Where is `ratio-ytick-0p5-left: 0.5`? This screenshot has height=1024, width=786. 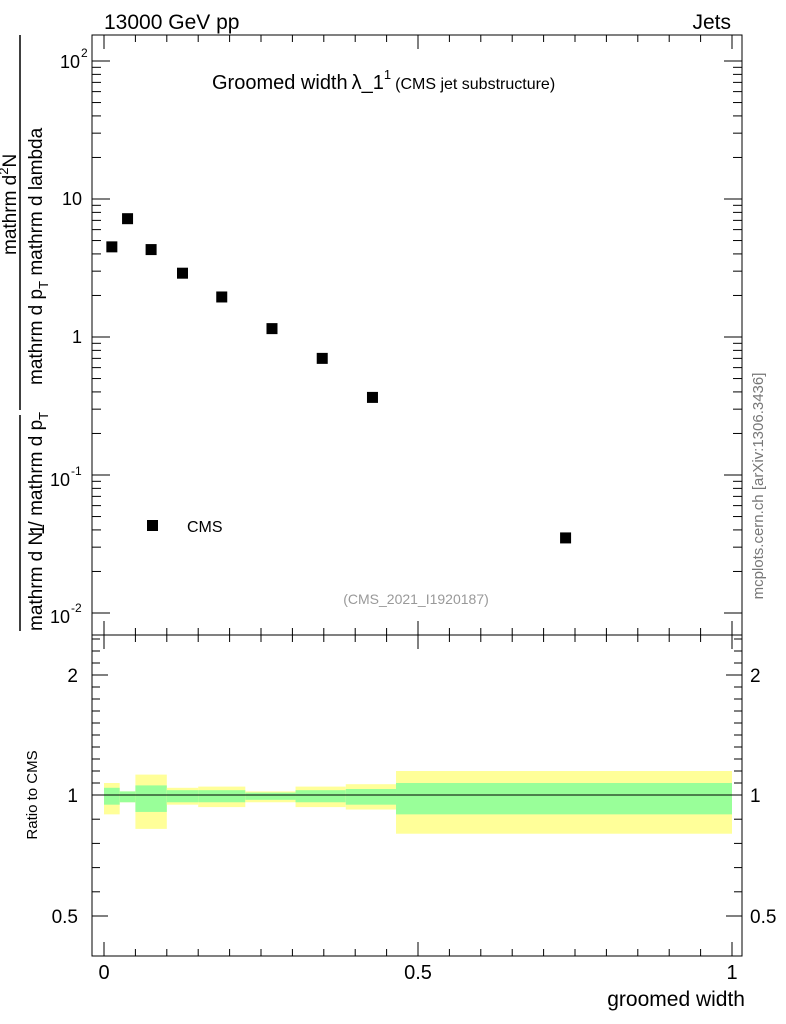 ratio-ytick-0p5-left: 0.5 is located at coordinates (65, 917).